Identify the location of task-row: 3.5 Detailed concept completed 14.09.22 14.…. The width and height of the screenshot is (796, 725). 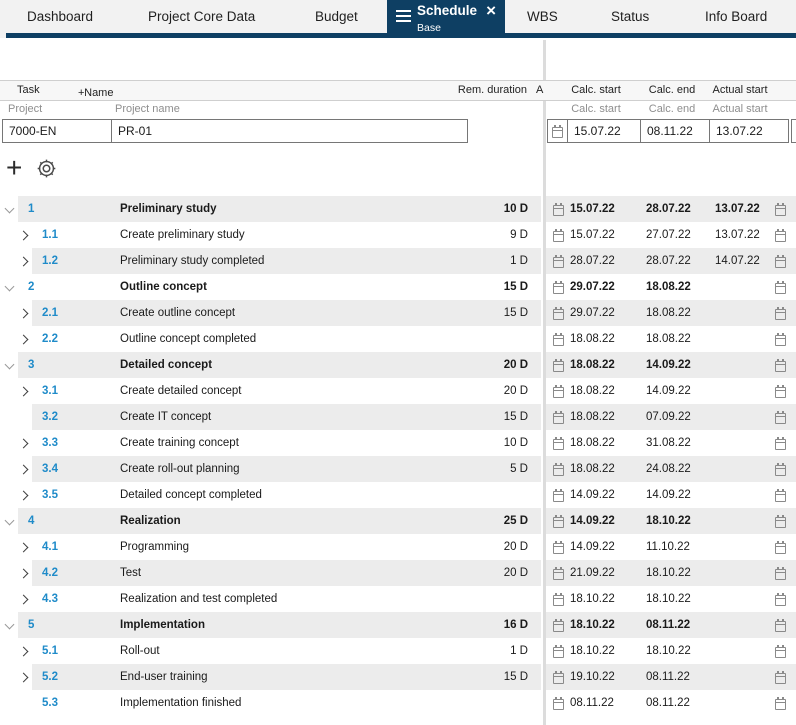
(398, 495).